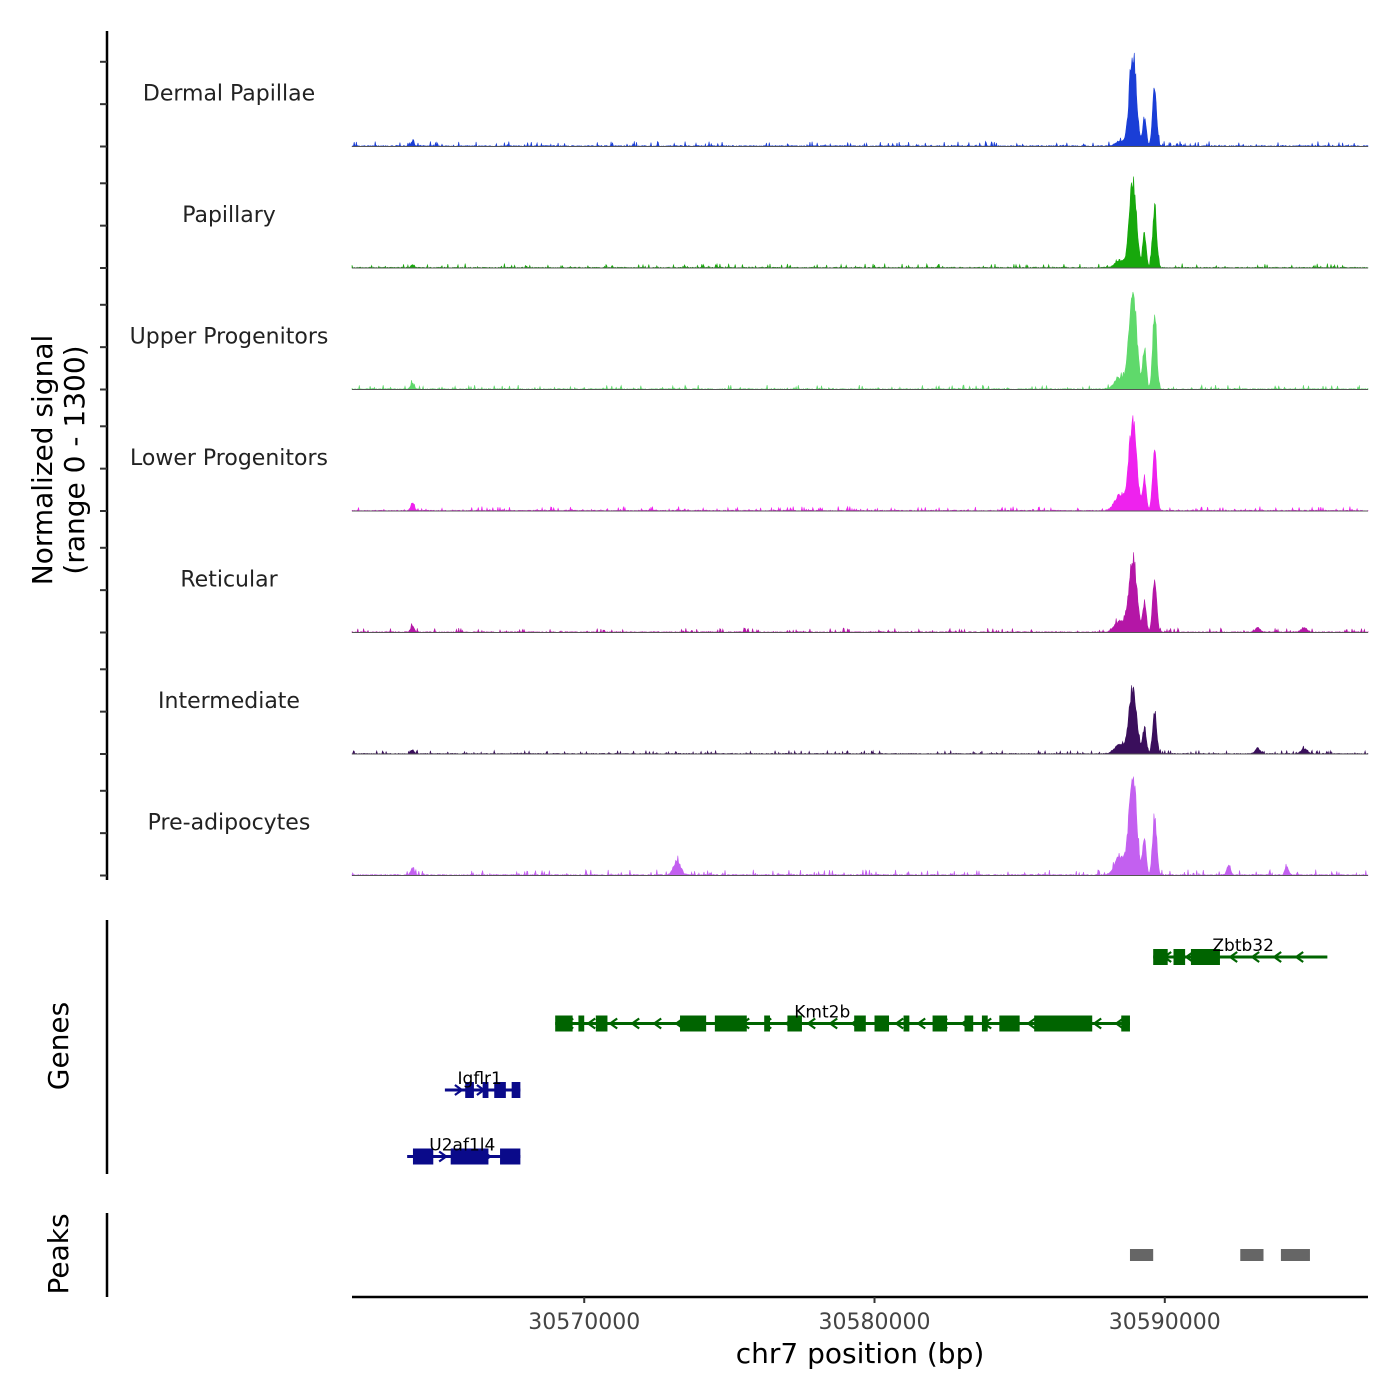  Describe the element at coordinates (1243, 946) in the screenshot. I see `gene-label: Zbtb32` at that location.